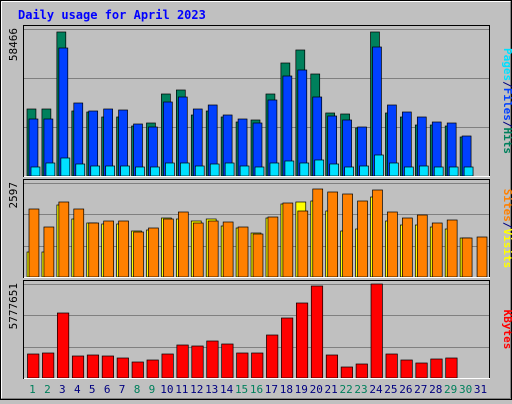  What do you see at coordinates (450, 389) in the screenshot?
I see `x-tick-day-29: 29` at bounding box center [450, 389].